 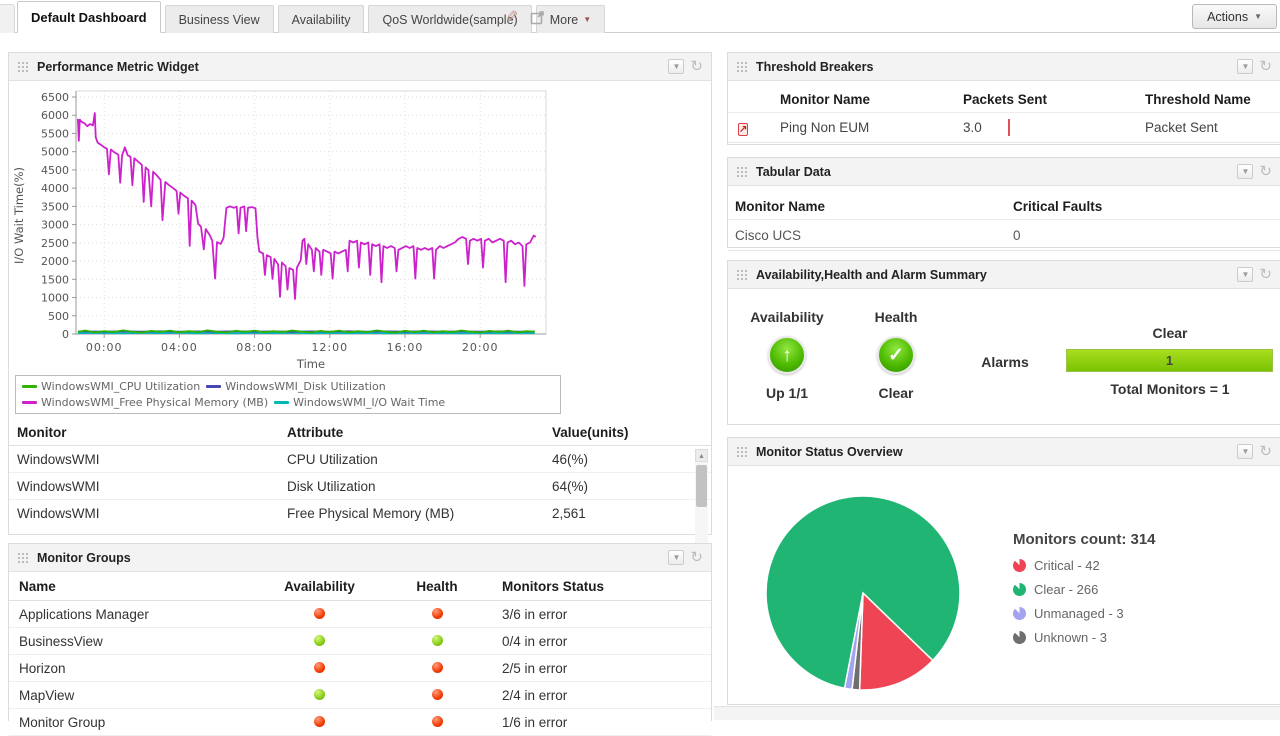 What do you see at coordinates (587, 19) in the screenshot?
I see `chevron-down-icon: ▼` at bounding box center [587, 19].